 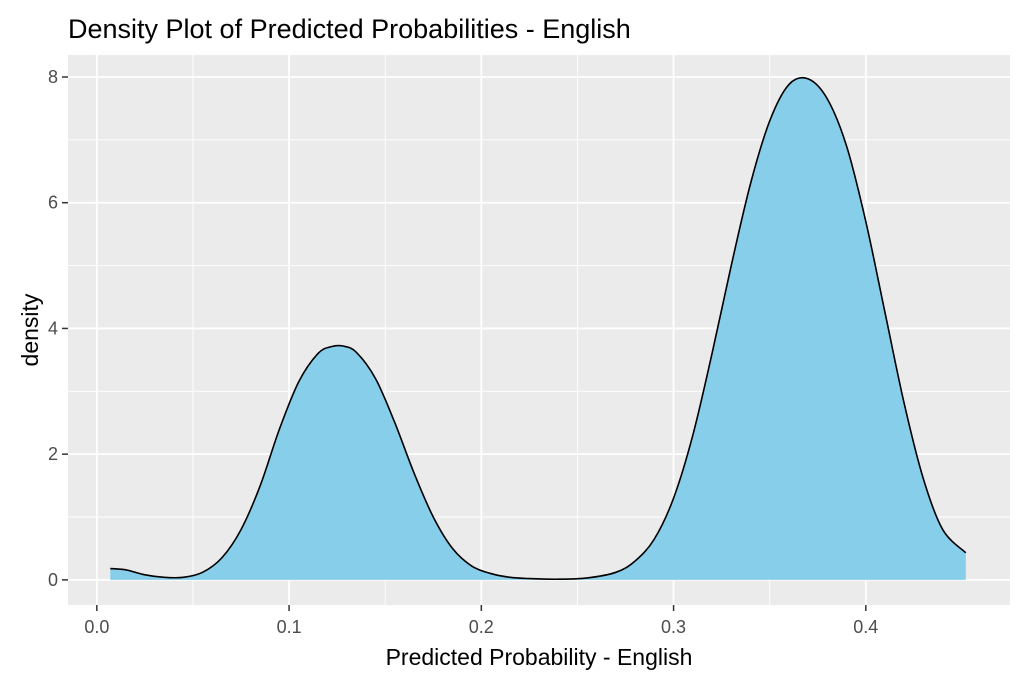 I want to click on y-axis-title: density, so click(x=30, y=329).